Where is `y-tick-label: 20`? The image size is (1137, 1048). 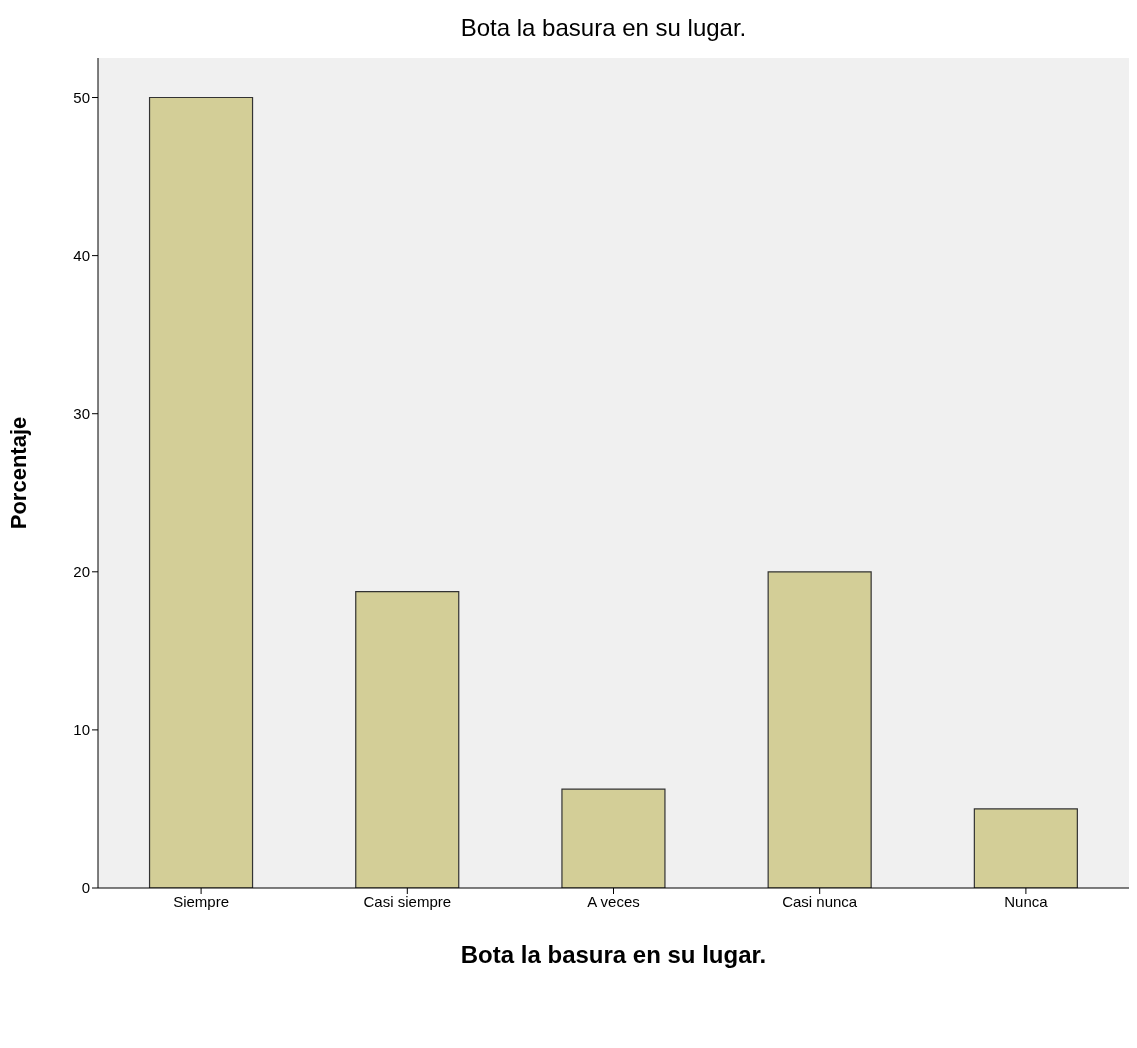 y-tick-label: 20 is located at coordinates (81, 572).